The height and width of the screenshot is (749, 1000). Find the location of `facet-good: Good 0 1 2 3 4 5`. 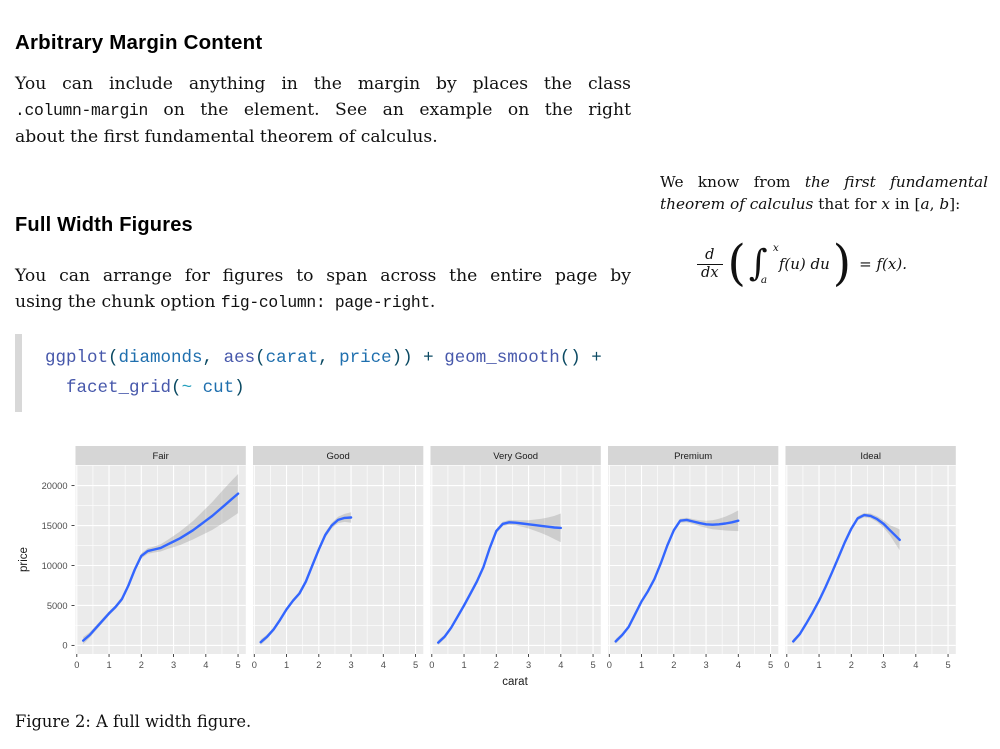

facet-good: Good 0 1 2 3 4 5 is located at coordinates (338, 558).